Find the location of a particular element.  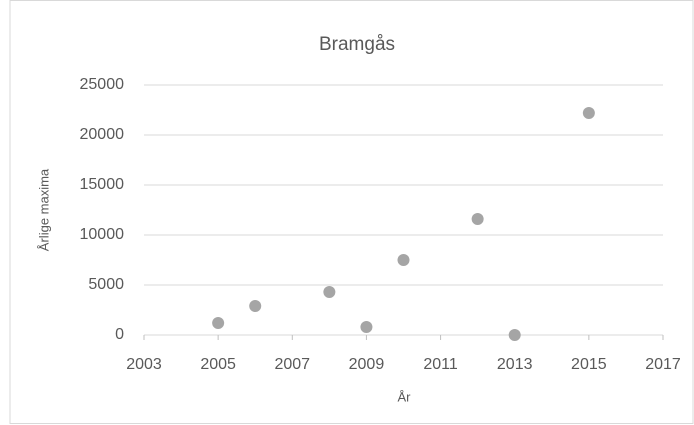

y-tick-label: 15000 is located at coordinates (102, 184).